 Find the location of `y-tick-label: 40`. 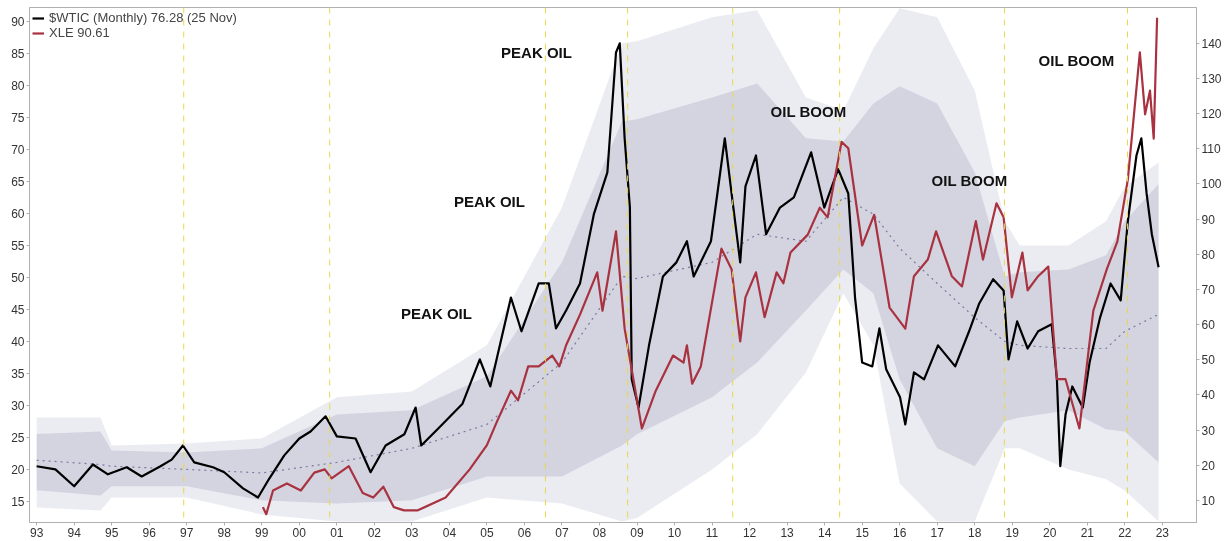

y-tick-label: 40 is located at coordinates (18, 341).